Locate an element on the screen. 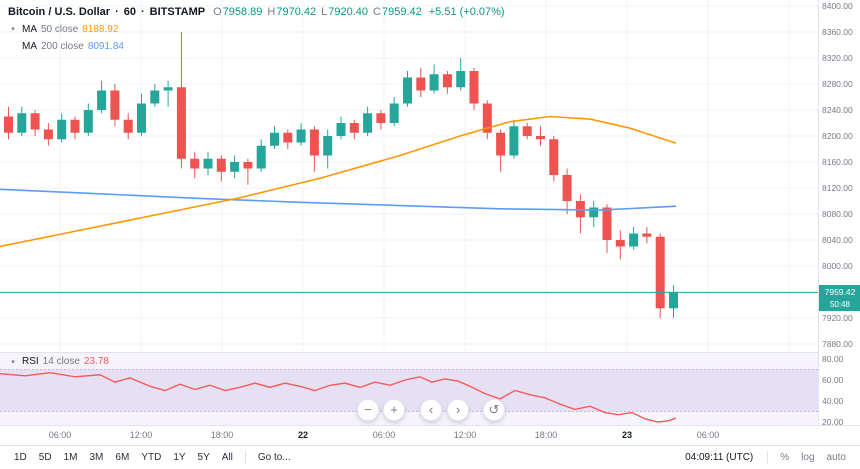  time-tick-label: 18:00 is located at coordinates (222, 435).